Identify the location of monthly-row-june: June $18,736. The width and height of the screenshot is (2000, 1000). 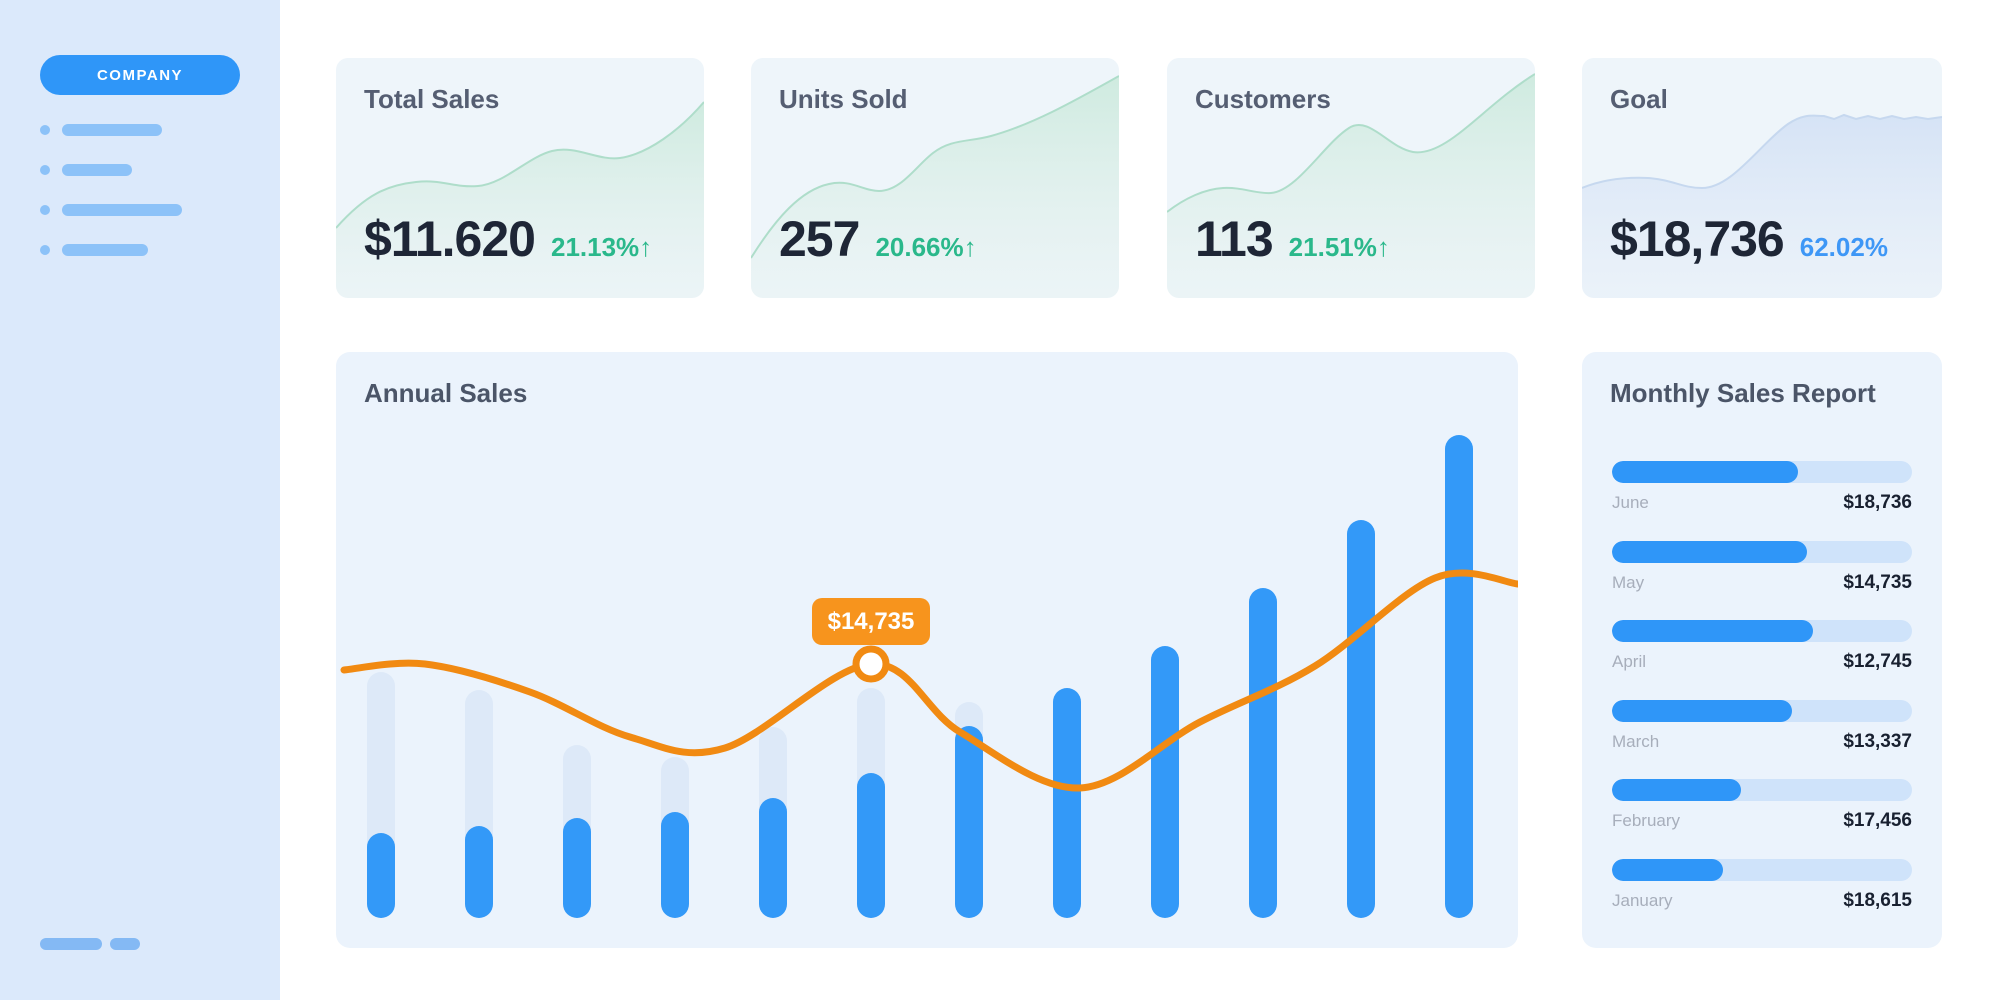
(1762, 501).